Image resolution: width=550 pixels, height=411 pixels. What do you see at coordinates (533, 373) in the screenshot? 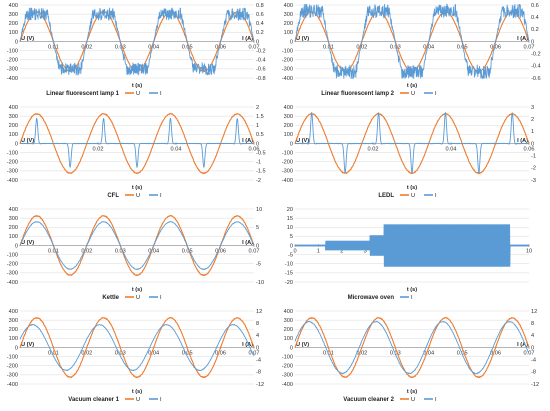
I see `y-tick-right: -8` at bounding box center [533, 373].